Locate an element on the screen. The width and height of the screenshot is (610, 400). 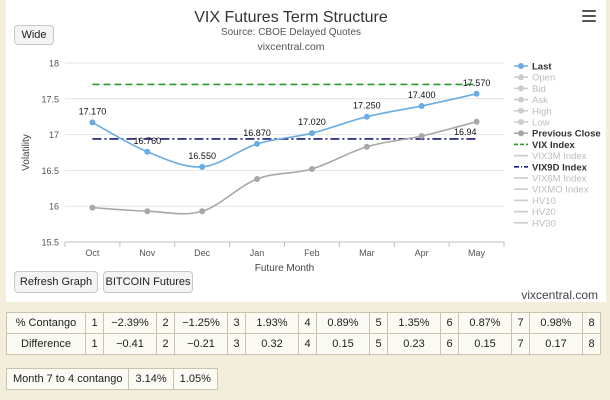
difference-value: 0.17 is located at coordinates (556, 344).